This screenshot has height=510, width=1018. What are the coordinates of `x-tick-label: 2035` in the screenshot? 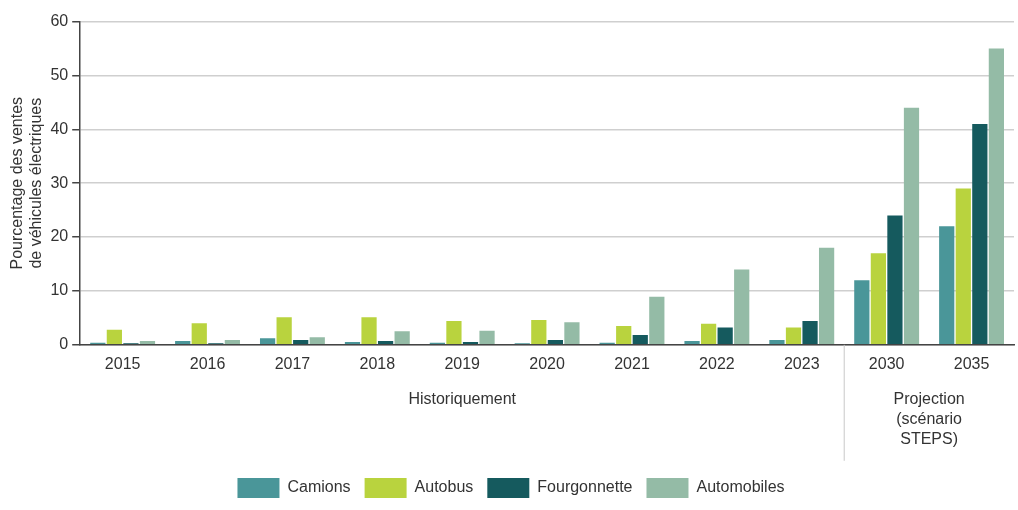 It's located at (971, 363).